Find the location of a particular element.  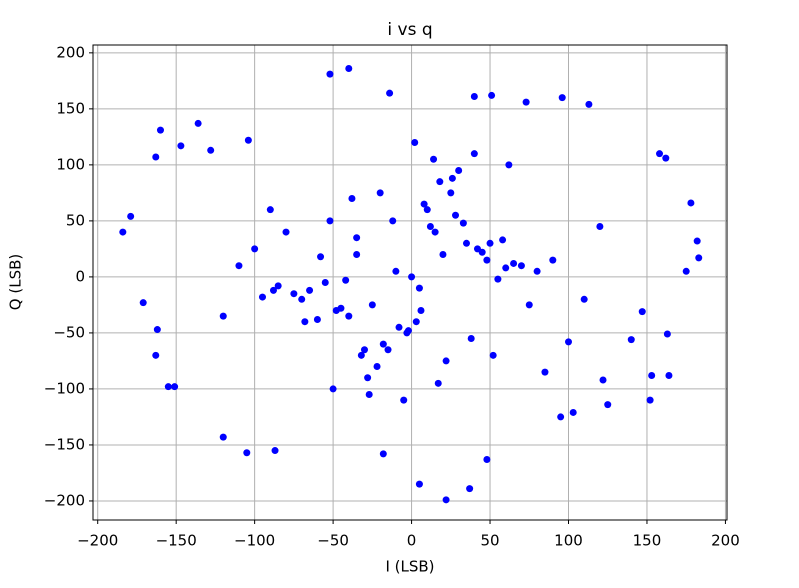

x-tick-label: 200 is located at coordinates (725, 541).